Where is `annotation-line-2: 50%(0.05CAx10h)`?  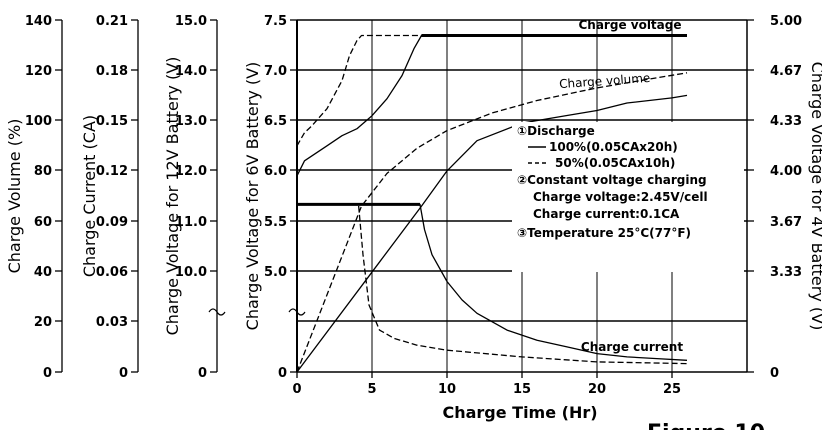 annotation-line-2: 50%(0.05CAx10h) is located at coordinates (615, 163).